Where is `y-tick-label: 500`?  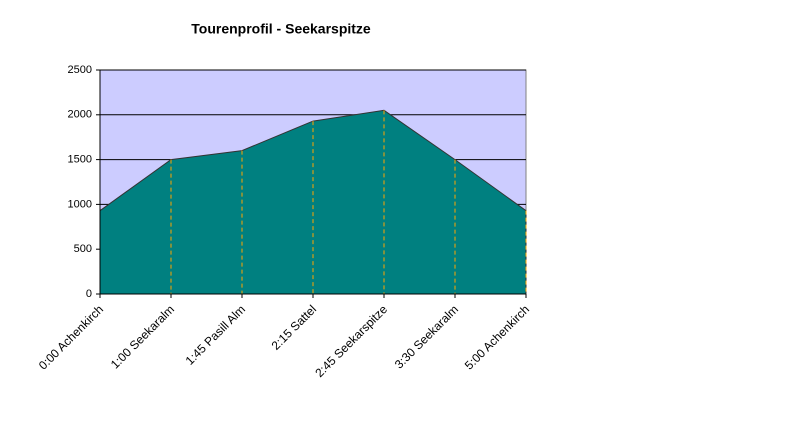
y-tick-label: 500 is located at coordinates (83, 249).